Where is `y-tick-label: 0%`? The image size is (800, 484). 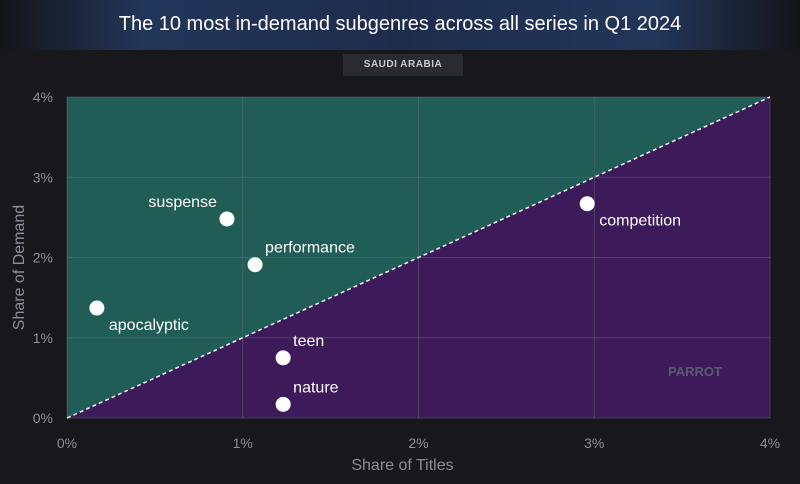
y-tick-label: 0% is located at coordinates (43, 418).